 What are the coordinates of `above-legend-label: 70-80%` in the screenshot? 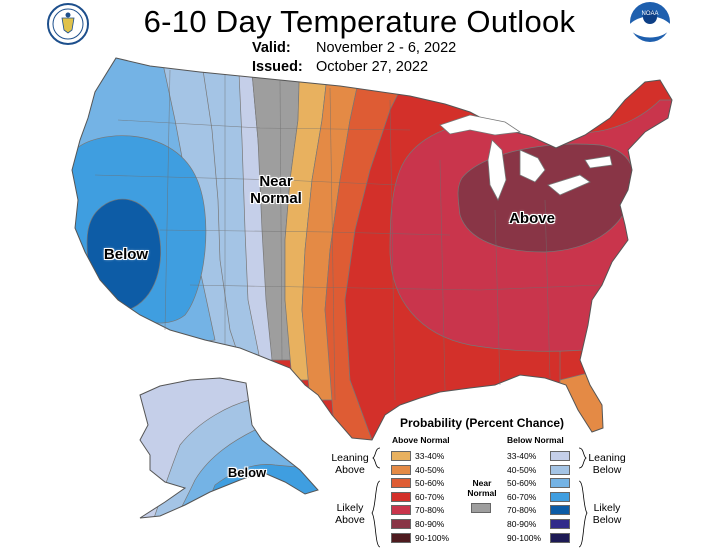 It's located at (430, 510).